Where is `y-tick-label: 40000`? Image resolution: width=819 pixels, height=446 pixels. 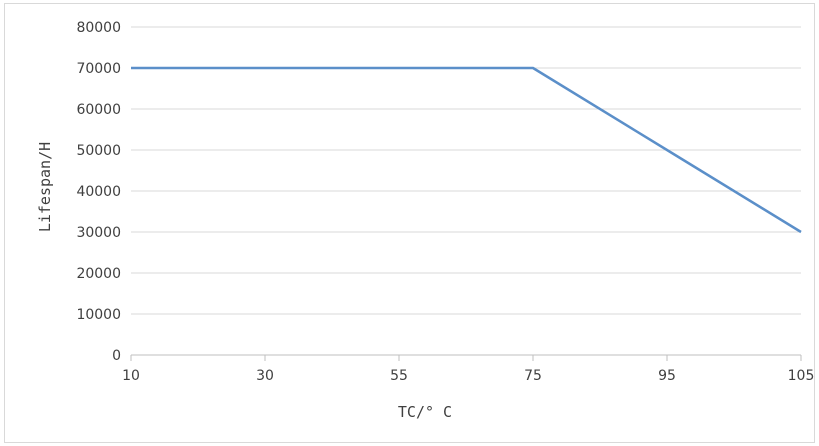 y-tick-label: 40000 is located at coordinates (98, 192).